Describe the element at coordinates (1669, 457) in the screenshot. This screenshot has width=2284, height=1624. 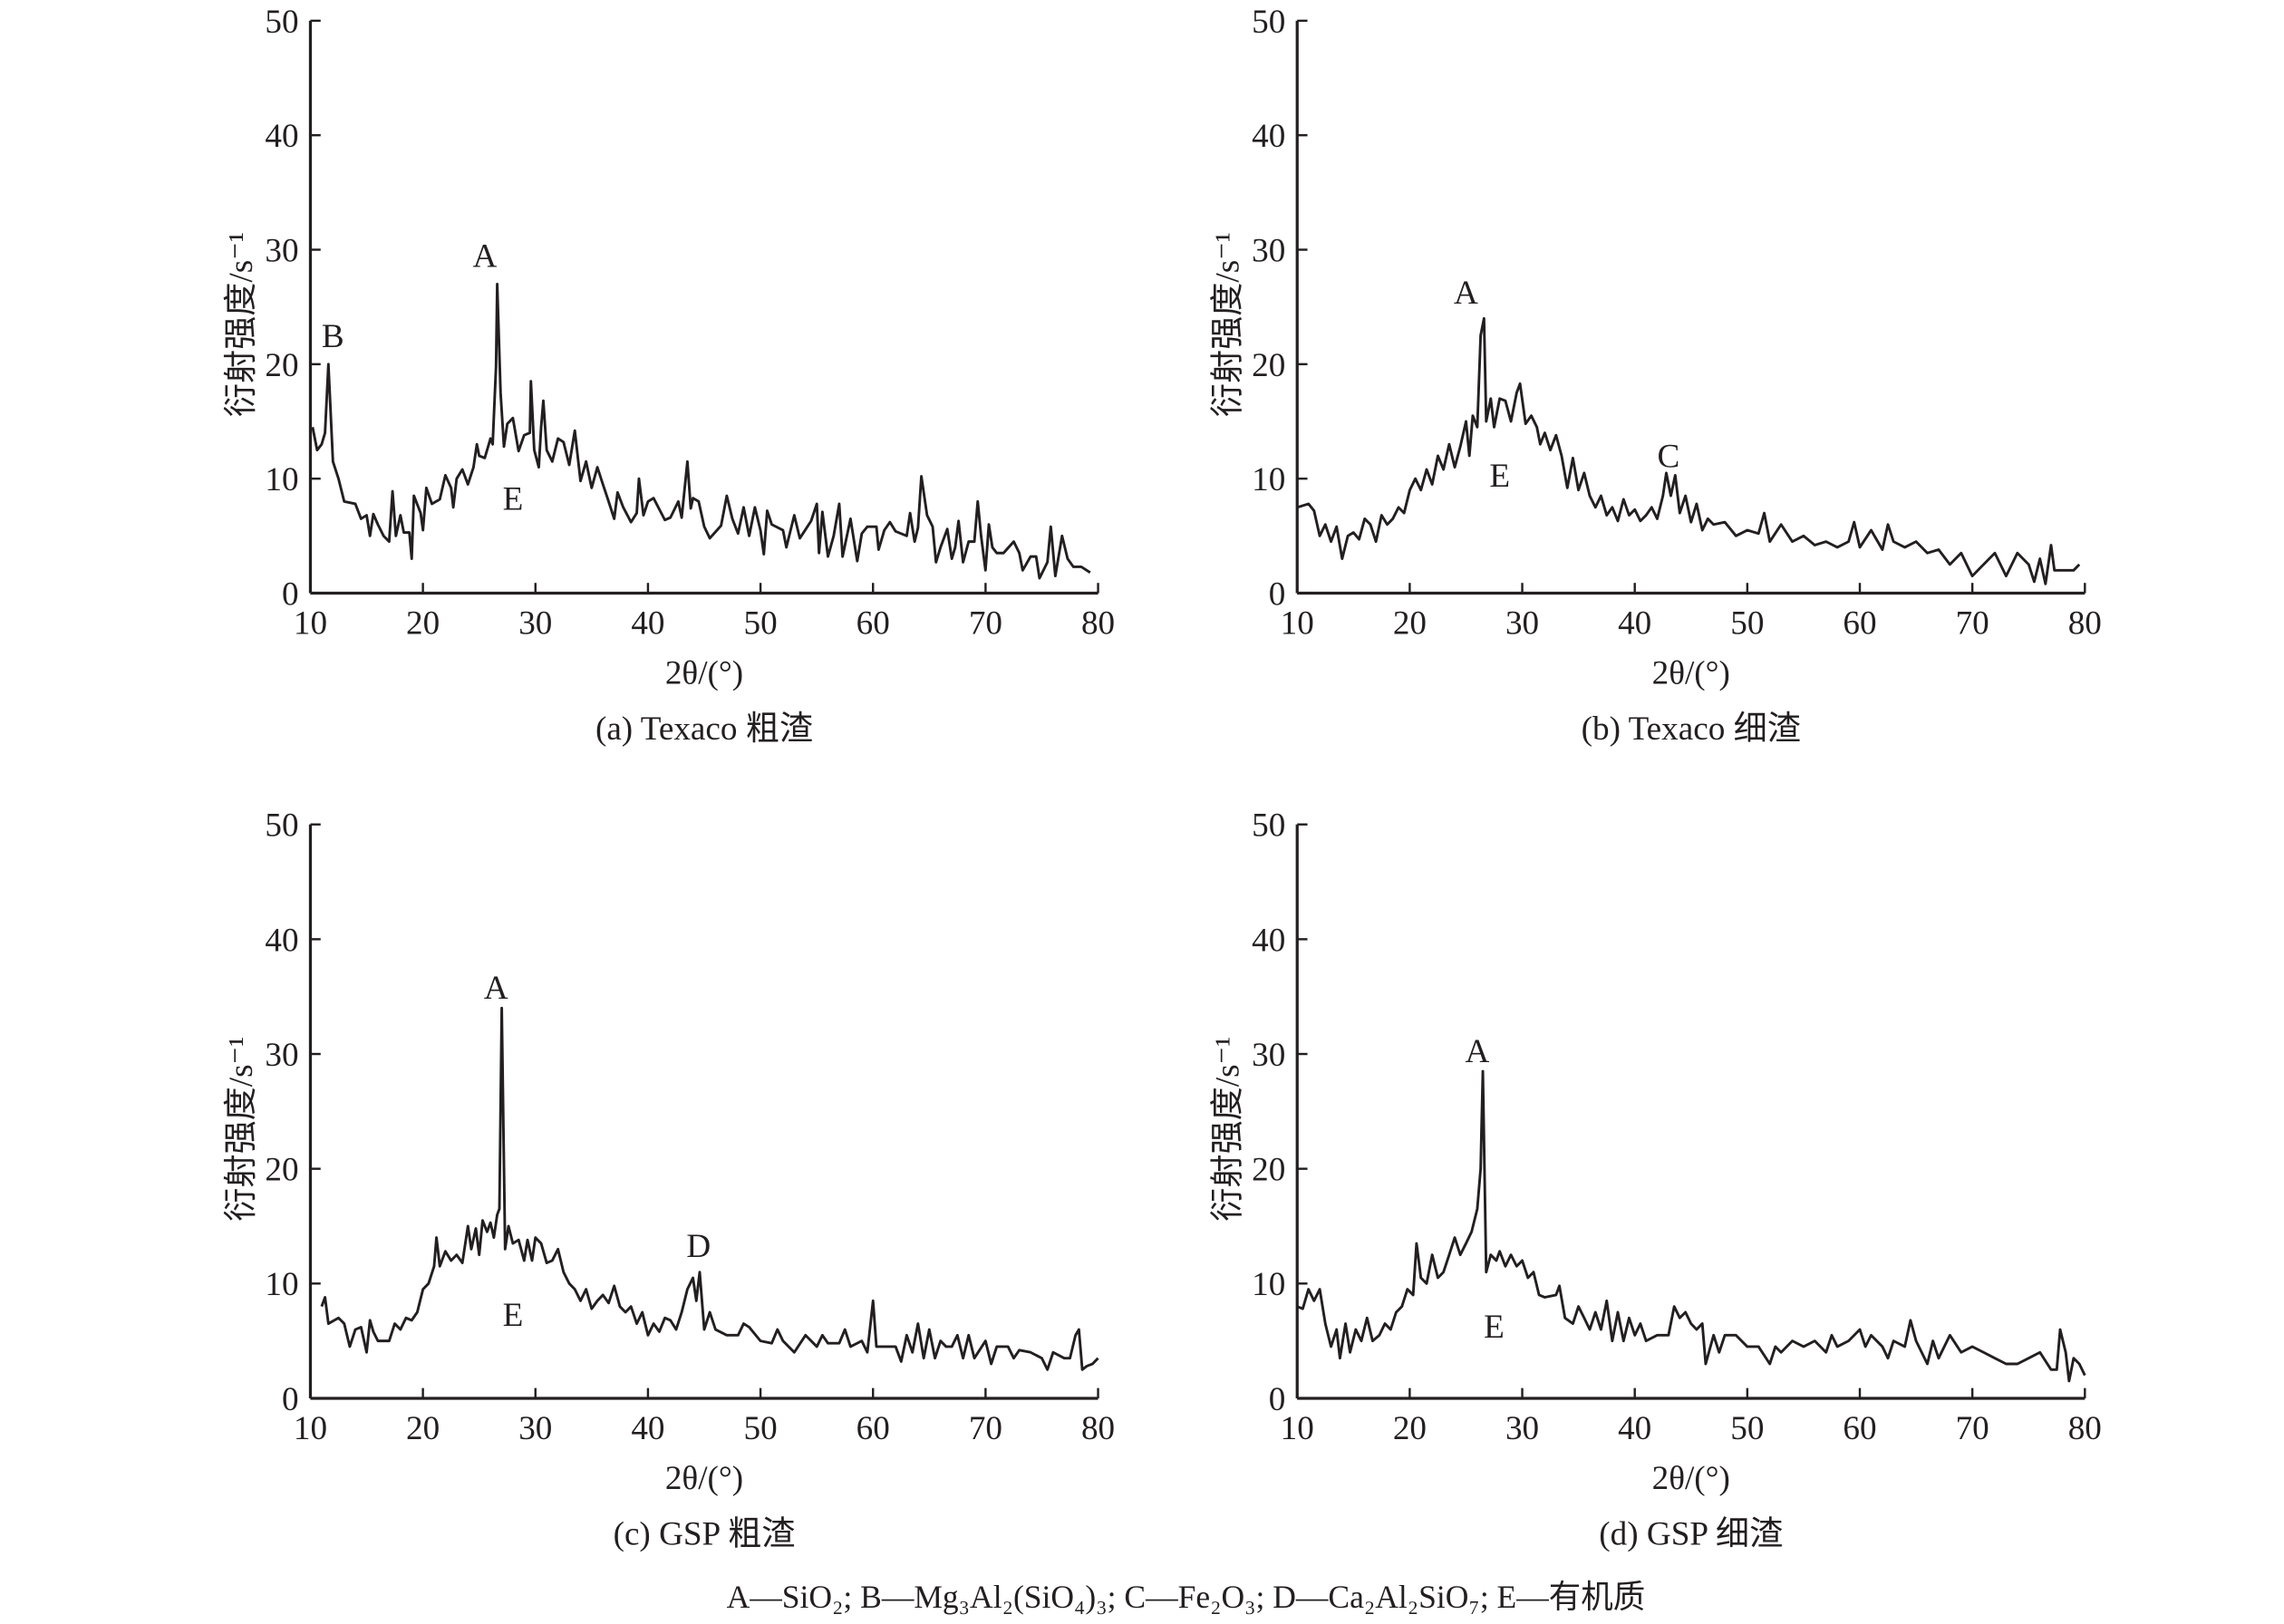
I see `peak-annotation-C: C` at that location.